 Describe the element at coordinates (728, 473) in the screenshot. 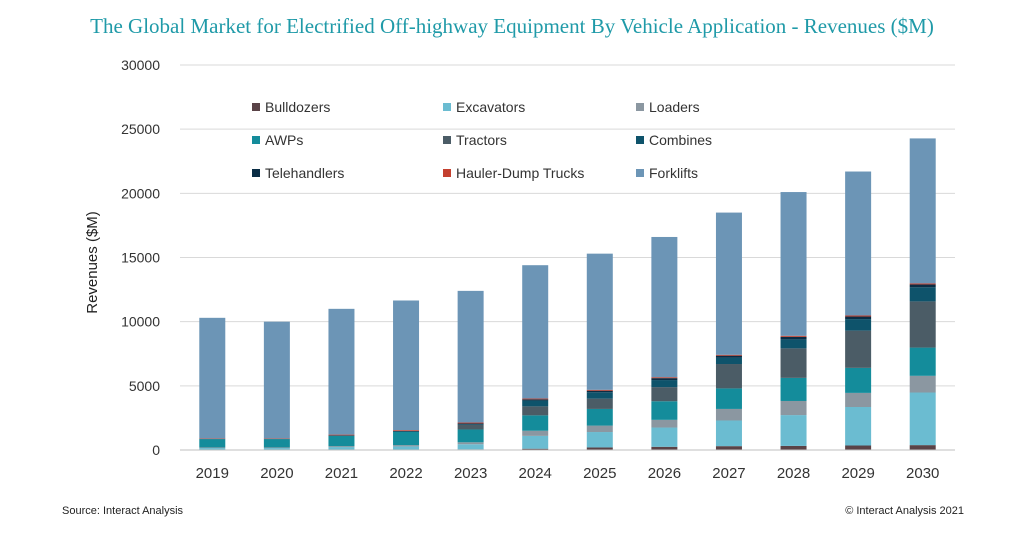

I see `x-tick-label: 2027` at that location.